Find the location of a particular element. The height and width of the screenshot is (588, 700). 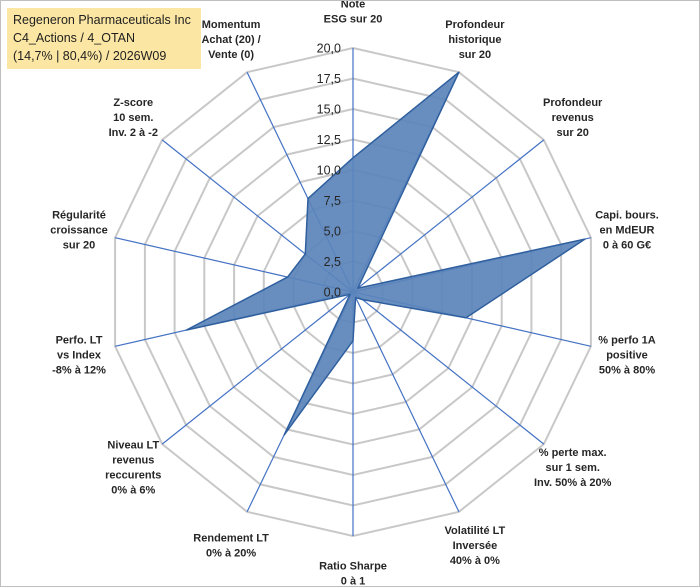

axis-label-line: Capi. bours. is located at coordinates (627, 216).